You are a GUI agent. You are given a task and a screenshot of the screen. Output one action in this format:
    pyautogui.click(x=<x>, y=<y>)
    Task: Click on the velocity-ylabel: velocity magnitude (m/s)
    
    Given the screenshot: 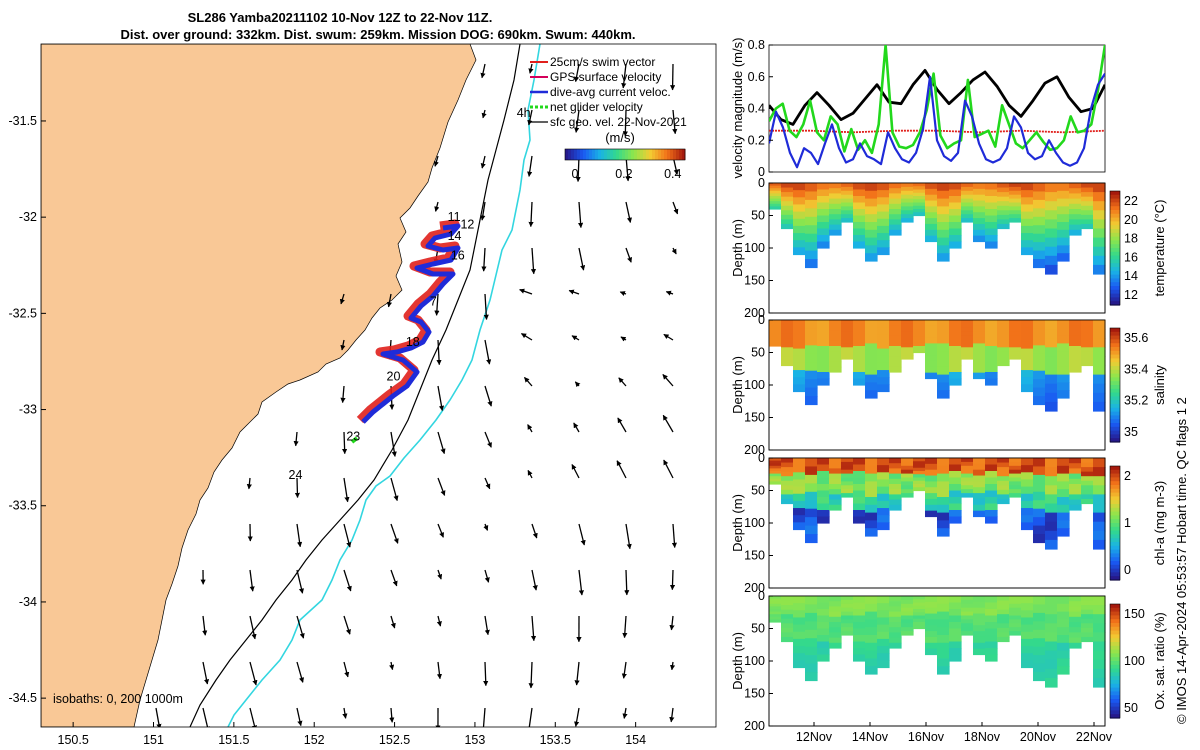 What is the action you would take?
    pyautogui.click(x=737, y=108)
    